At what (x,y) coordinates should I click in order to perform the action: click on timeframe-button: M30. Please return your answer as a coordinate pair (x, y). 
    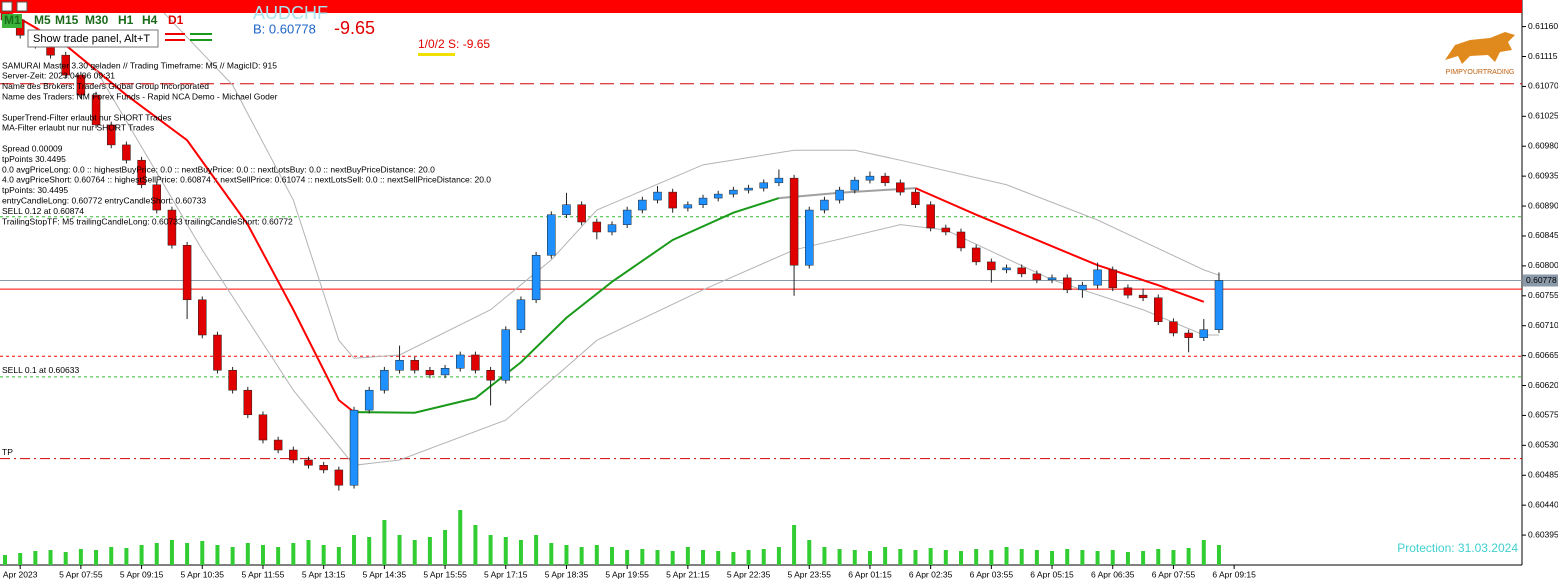
    Looking at the image, I should click on (97, 20).